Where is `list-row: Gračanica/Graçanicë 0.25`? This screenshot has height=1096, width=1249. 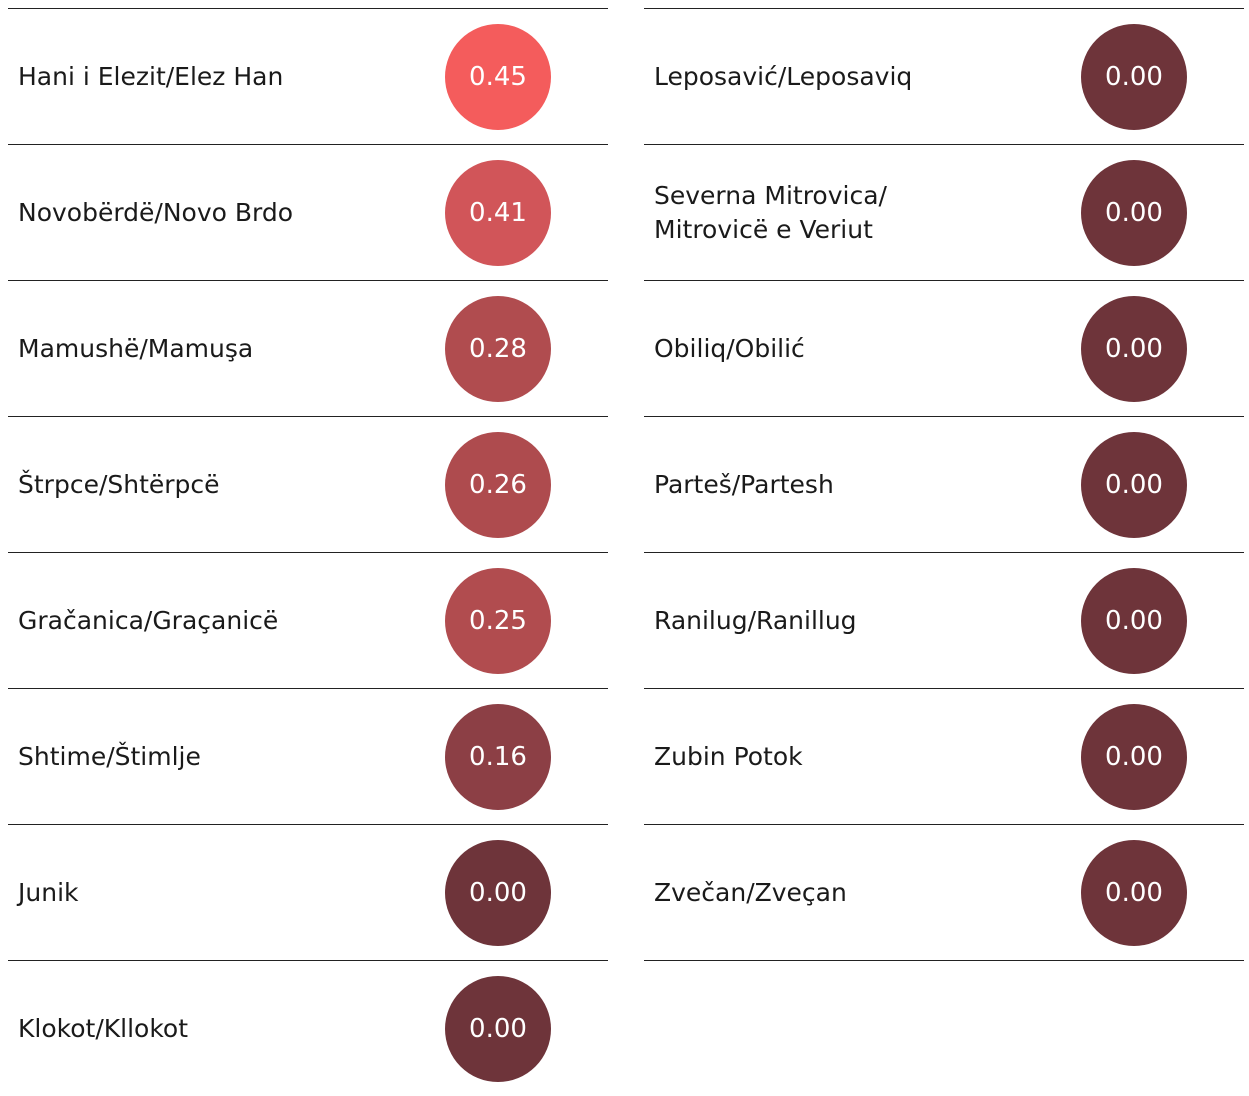 list-row: Gračanica/Graçanicë 0.25 is located at coordinates (308, 620).